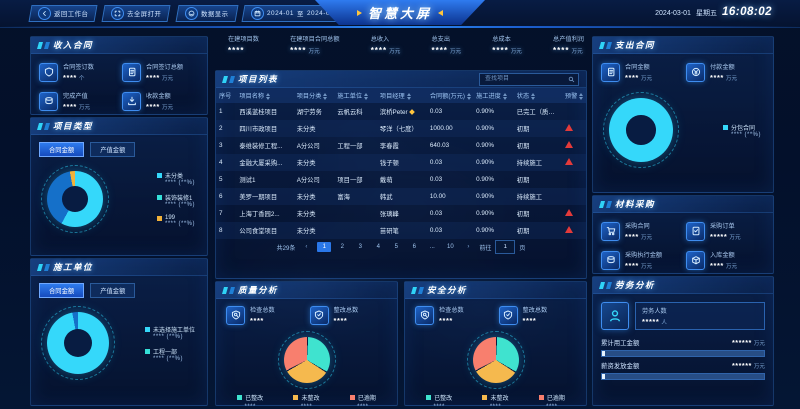 This screenshot has height=409, width=800. What do you see at coordinates (77, 72) in the screenshot?
I see `stat-item: 合同签订数 **** 个` at bounding box center [77, 72].